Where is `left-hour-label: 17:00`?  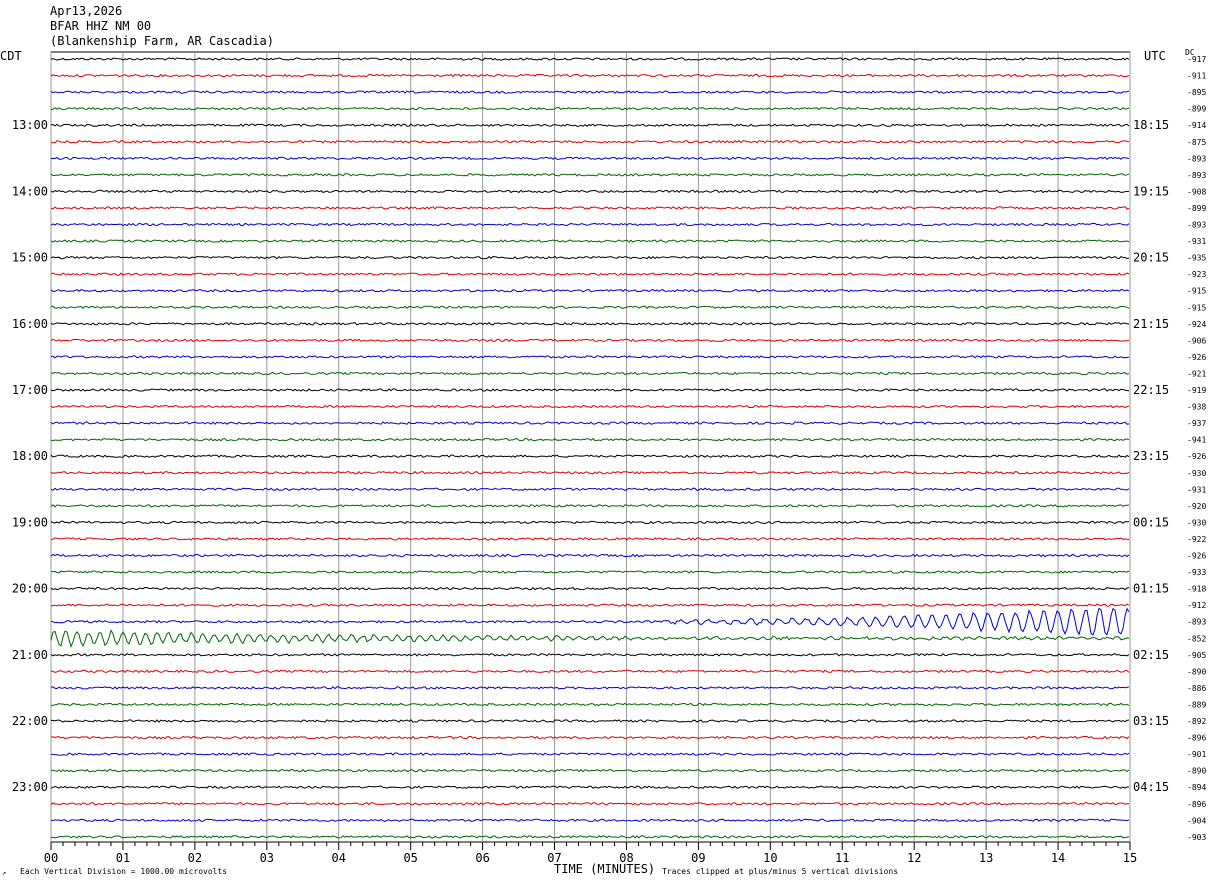
left-hour-label: 17:00 is located at coordinates (30, 390).